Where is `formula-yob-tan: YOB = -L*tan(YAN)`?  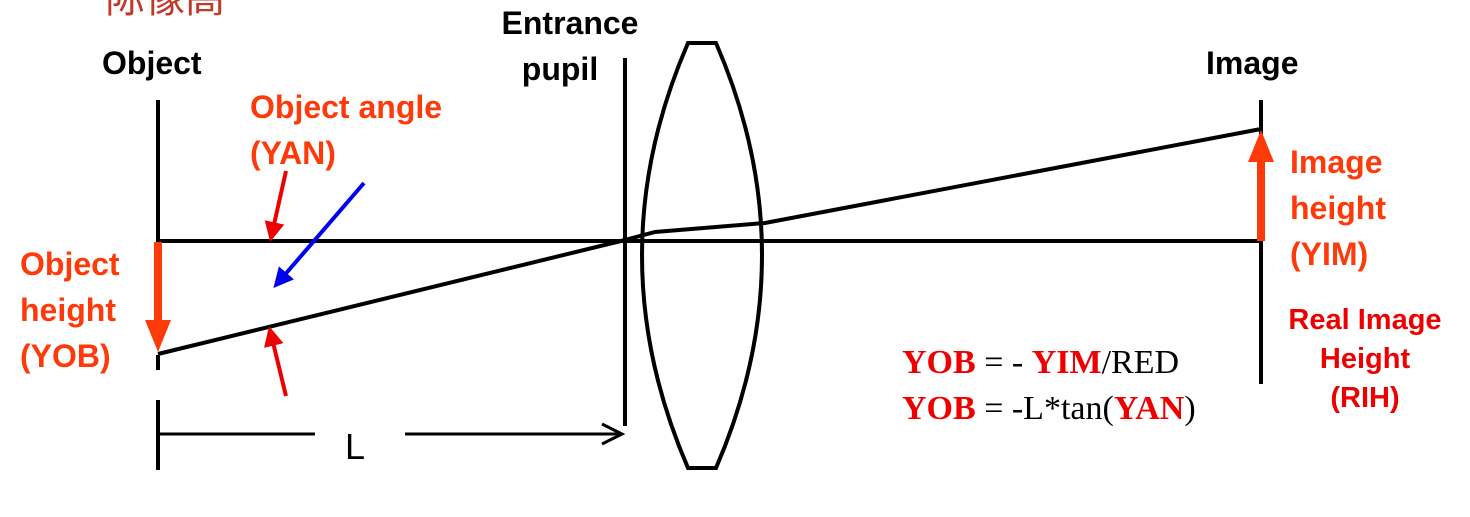
formula-yob-tan: YOB = -L*tan(YAN) is located at coordinates (1049, 409).